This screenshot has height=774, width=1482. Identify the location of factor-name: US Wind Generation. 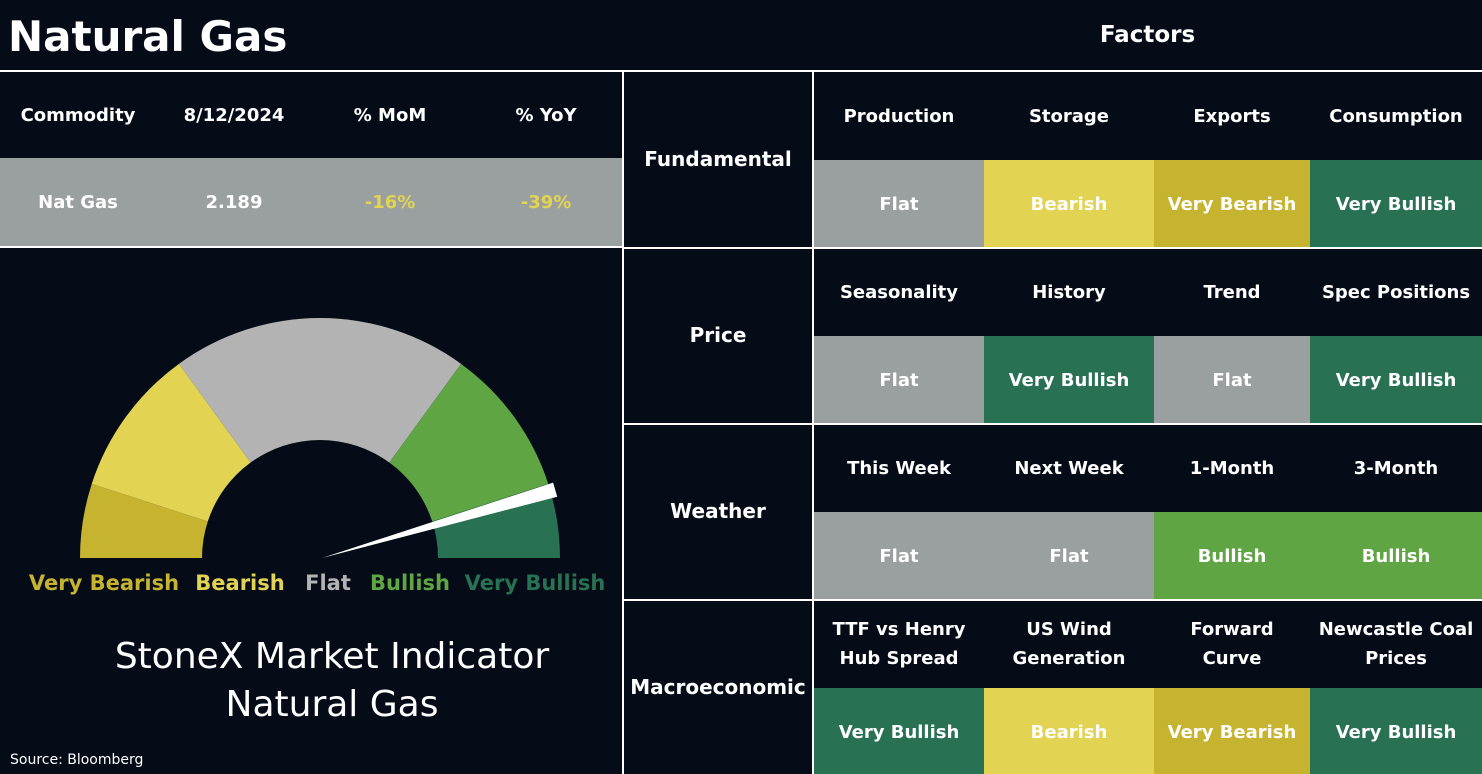
(1069, 644).